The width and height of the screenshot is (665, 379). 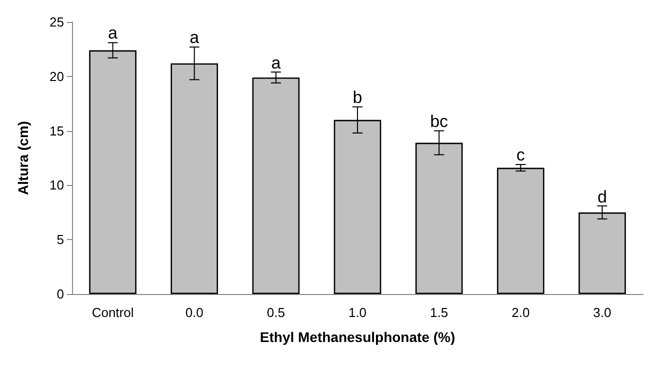 I want to click on y-tick-label: 15, so click(x=57, y=130).